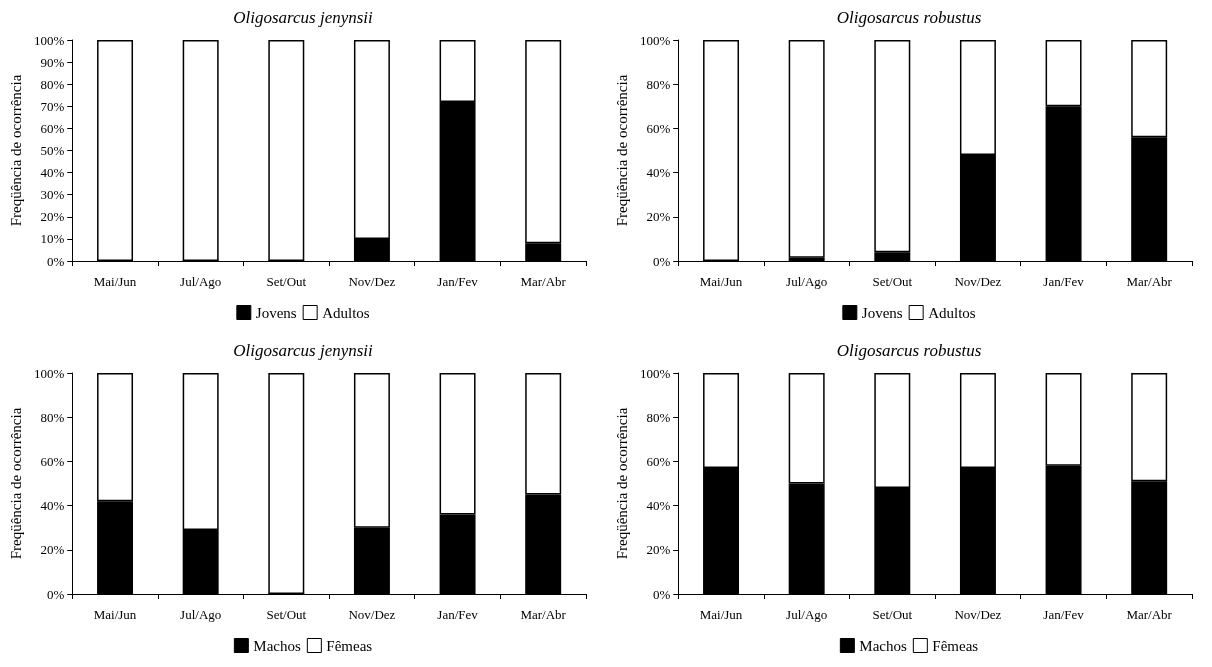 This screenshot has width=1212, height=667. What do you see at coordinates (52, 239) in the screenshot?
I see `y-tick-label: 10%` at bounding box center [52, 239].